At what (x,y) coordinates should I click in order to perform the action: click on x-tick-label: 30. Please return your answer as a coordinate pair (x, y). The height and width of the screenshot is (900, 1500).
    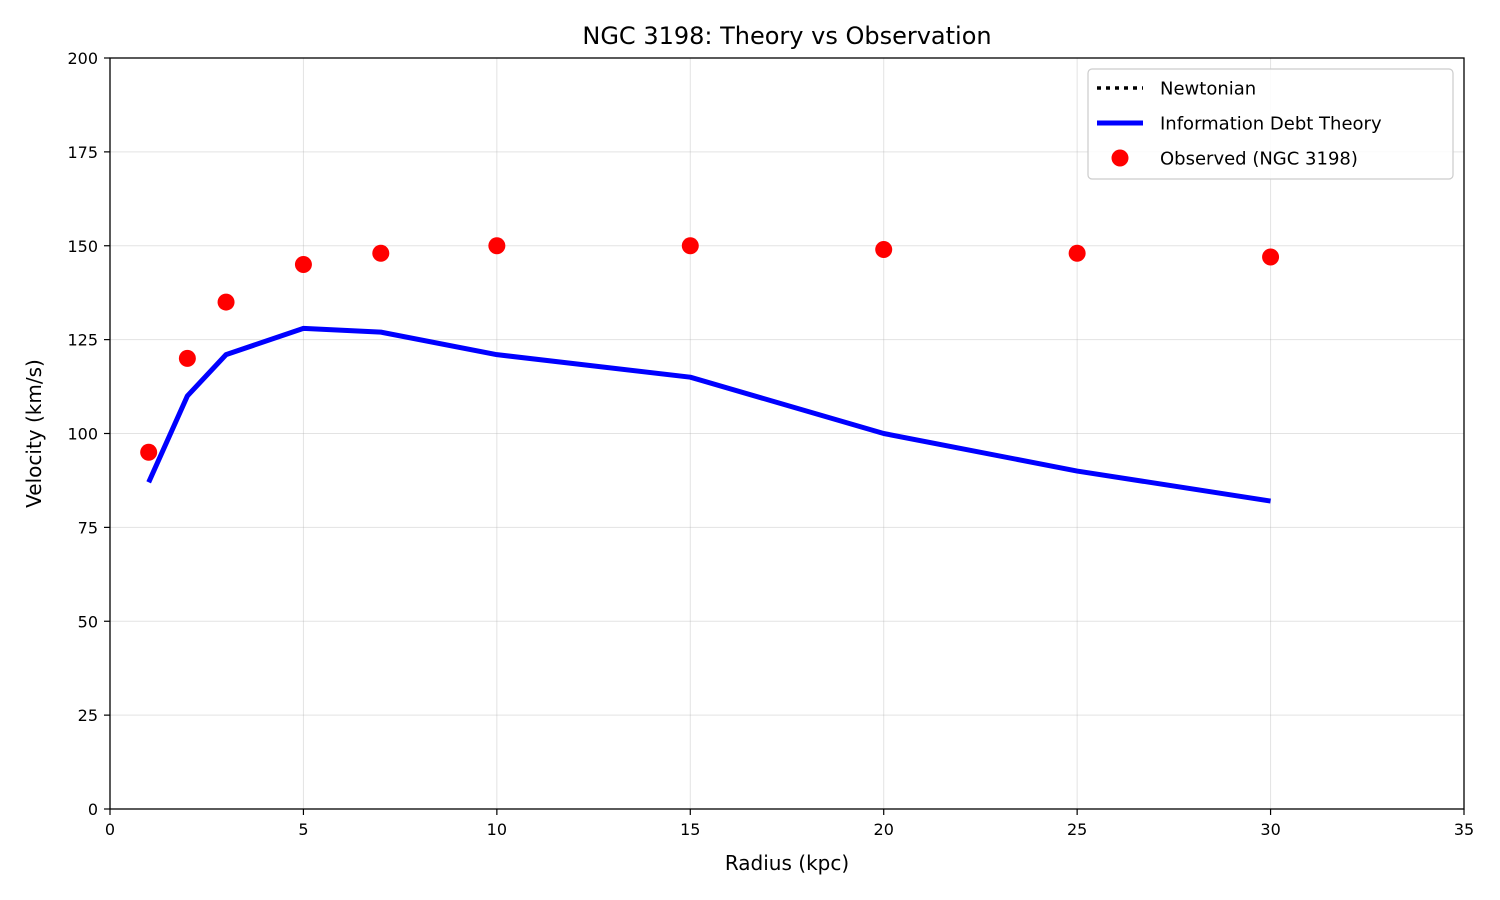
    Looking at the image, I should click on (1270, 829).